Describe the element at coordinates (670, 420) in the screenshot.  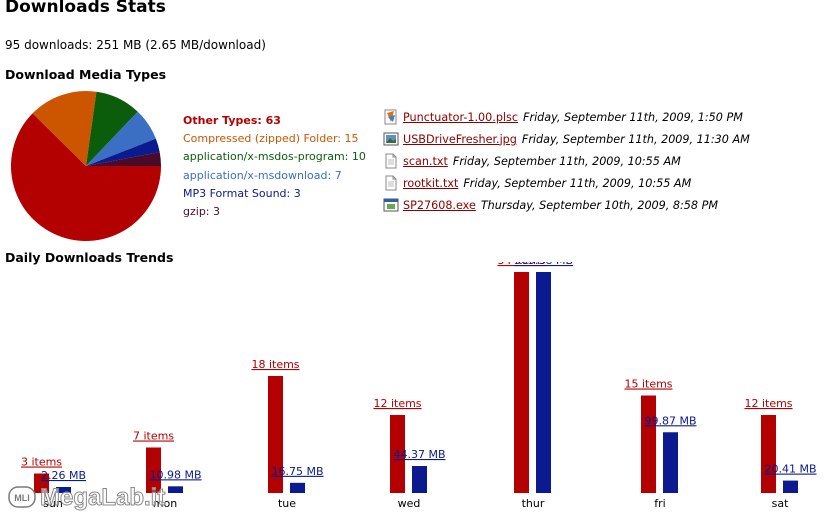
I see `size-label-fri: 99.87 MB` at that location.